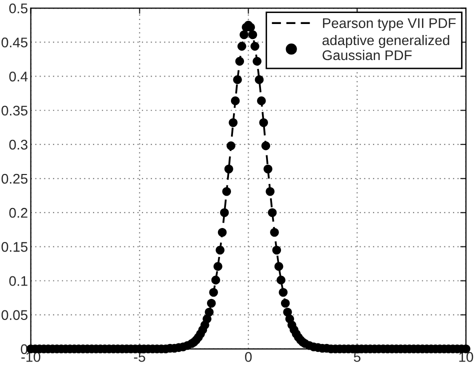  What do you see at coordinates (18, 145) in the screenshot?
I see `y-tick-label: 0.3` at bounding box center [18, 145].